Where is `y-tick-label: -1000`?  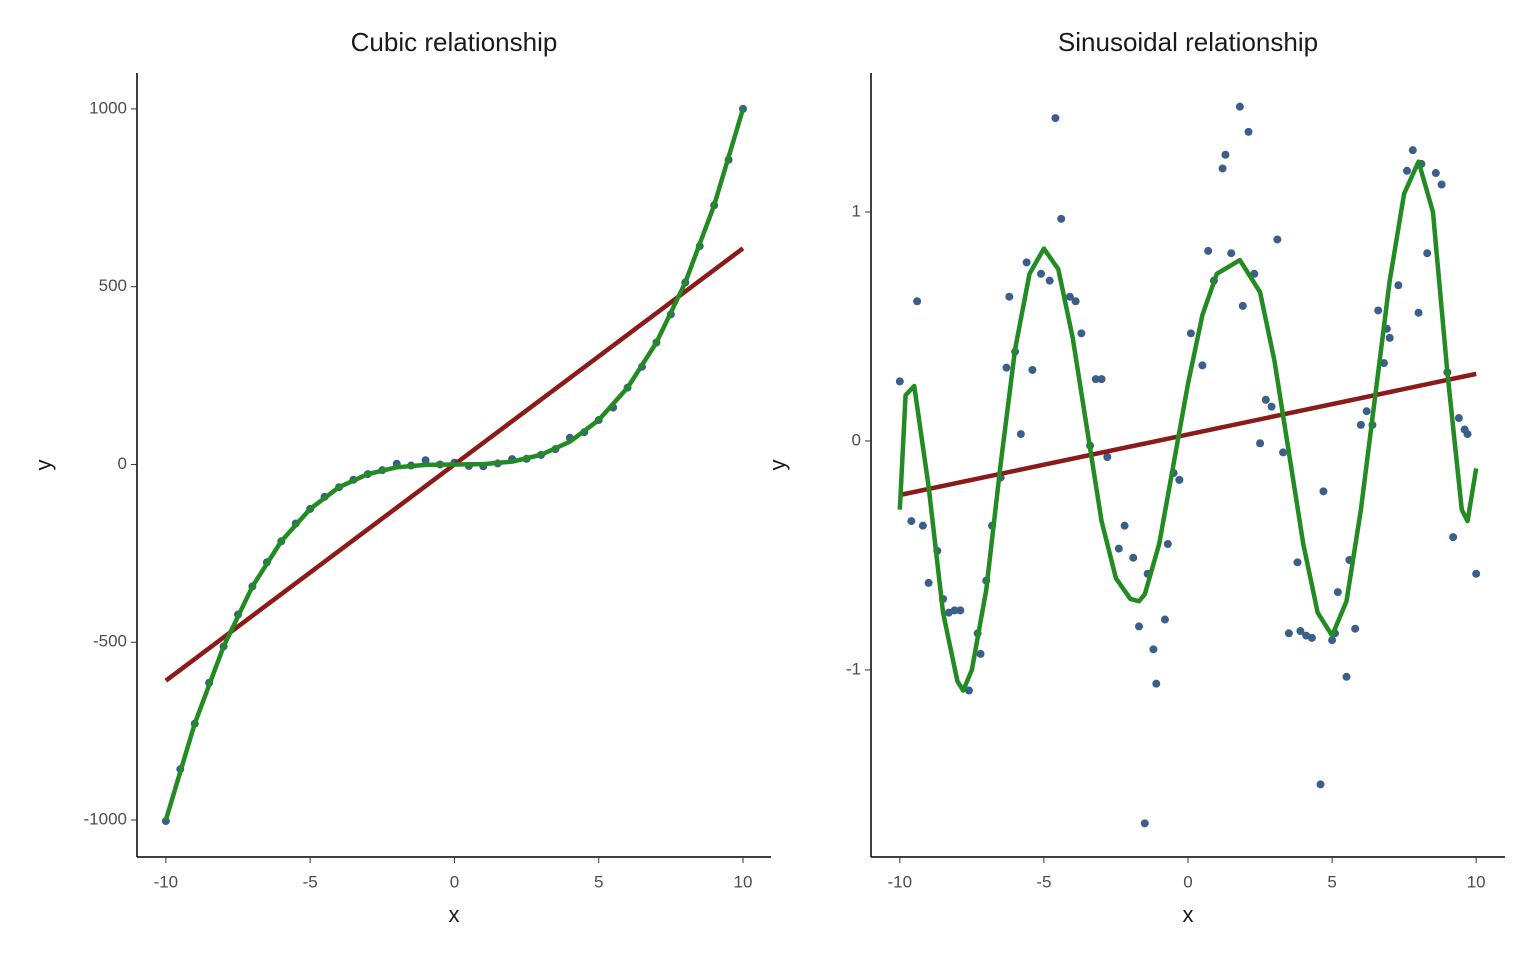 y-tick-label: -1000 is located at coordinates (105, 819).